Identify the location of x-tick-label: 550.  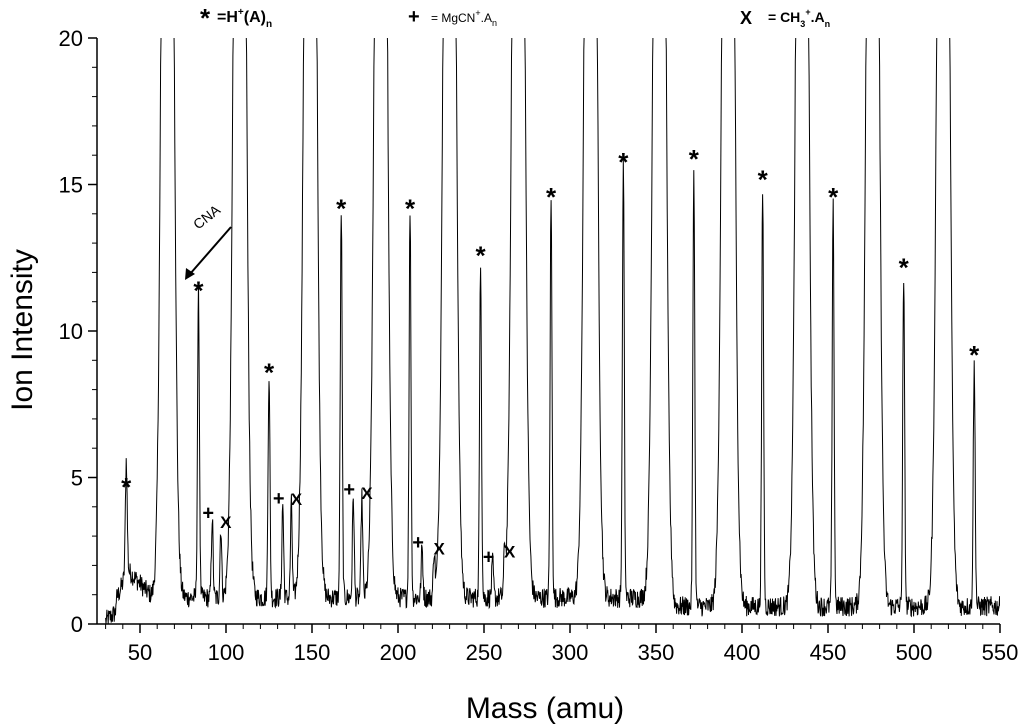
(1000, 652).